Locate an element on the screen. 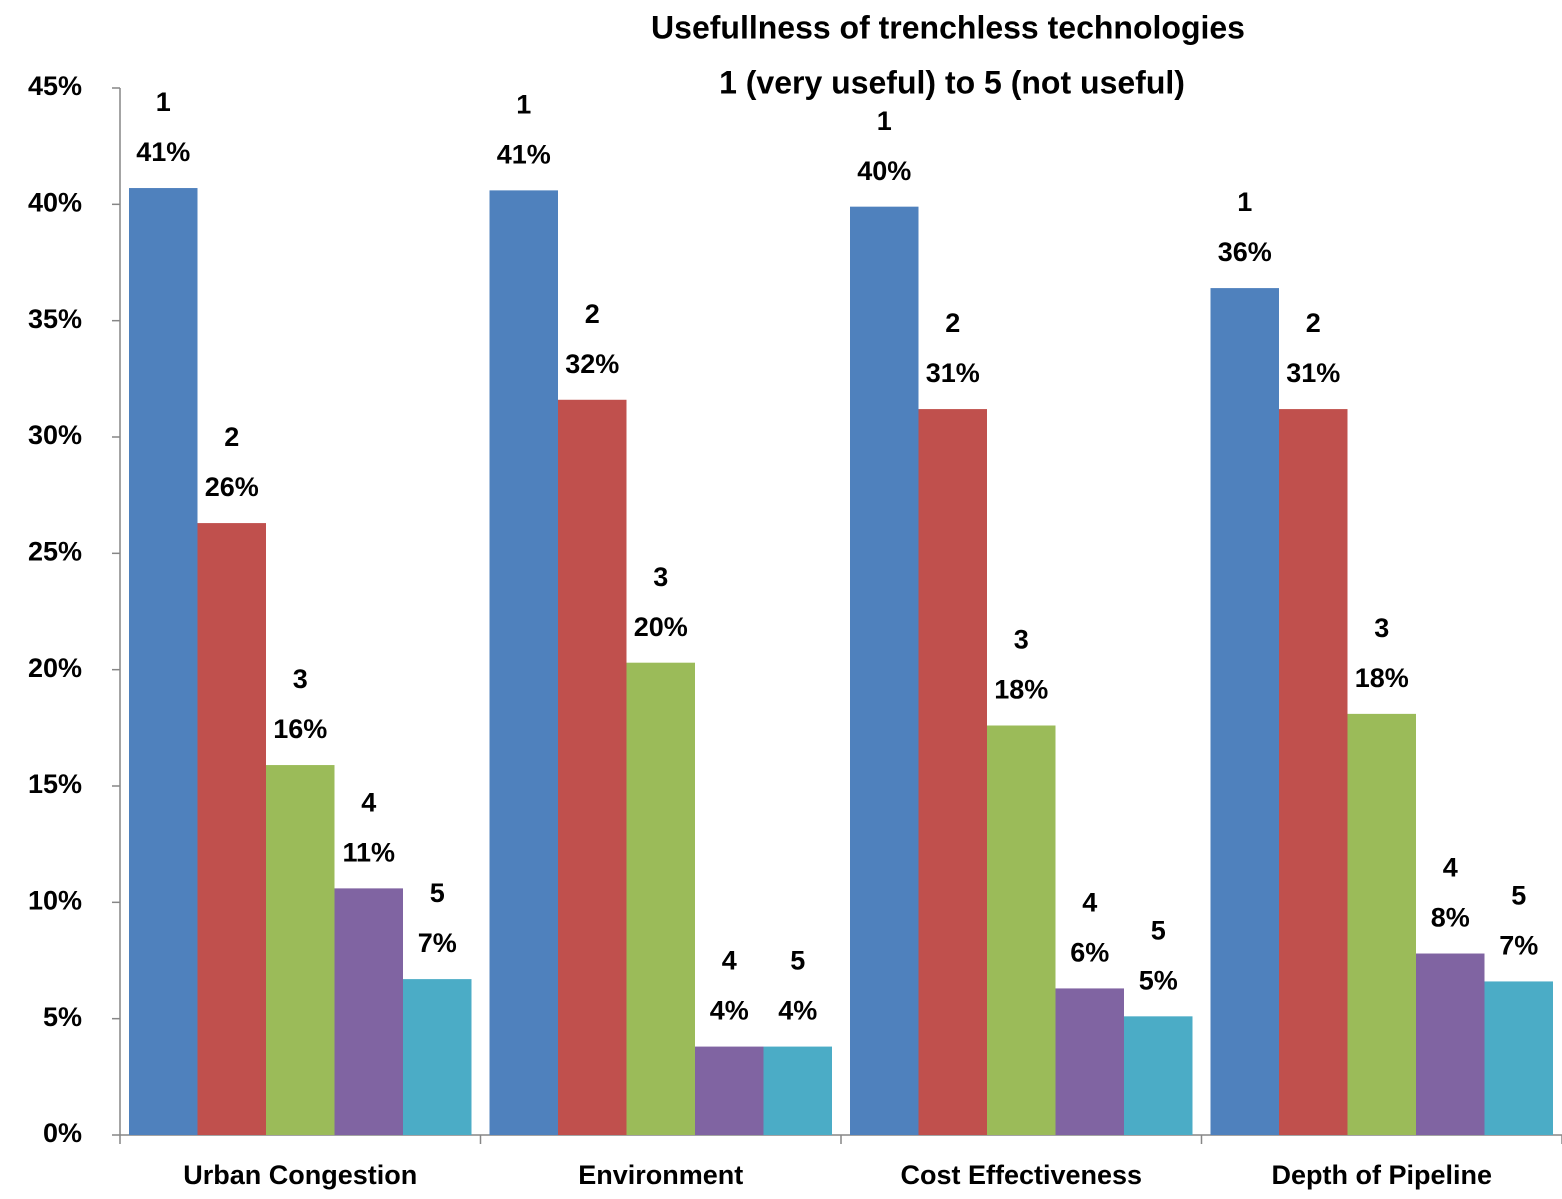 This screenshot has width=1562, height=1199. y-tick-label: 30% is located at coordinates (55, 435).